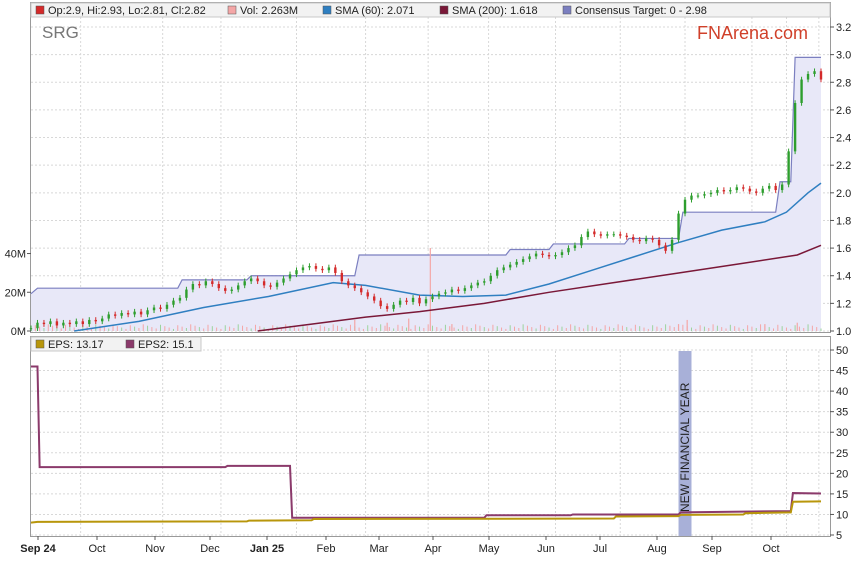 The width and height of the screenshot is (859, 566). Describe the element at coordinates (426, 512) in the screenshot. I see `eps-line` at that location.